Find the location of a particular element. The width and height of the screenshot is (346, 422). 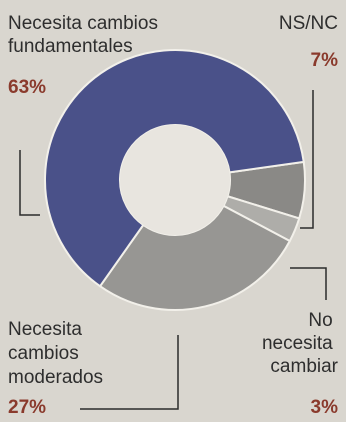

leader-line-fundamentales is located at coordinates (29, 183).